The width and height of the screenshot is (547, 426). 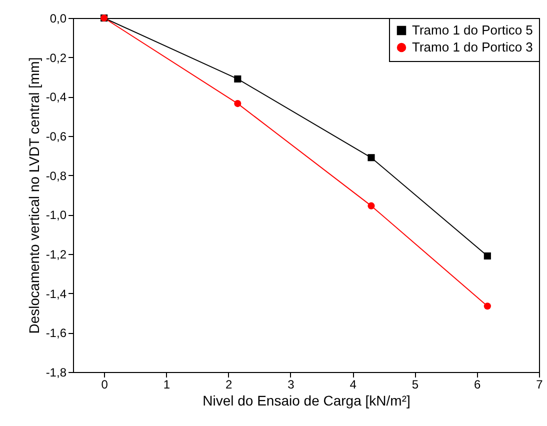 What do you see at coordinates (56, 137) in the screenshot?
I see `y-tick-label: -0,6` at bounding box center [56, 137].